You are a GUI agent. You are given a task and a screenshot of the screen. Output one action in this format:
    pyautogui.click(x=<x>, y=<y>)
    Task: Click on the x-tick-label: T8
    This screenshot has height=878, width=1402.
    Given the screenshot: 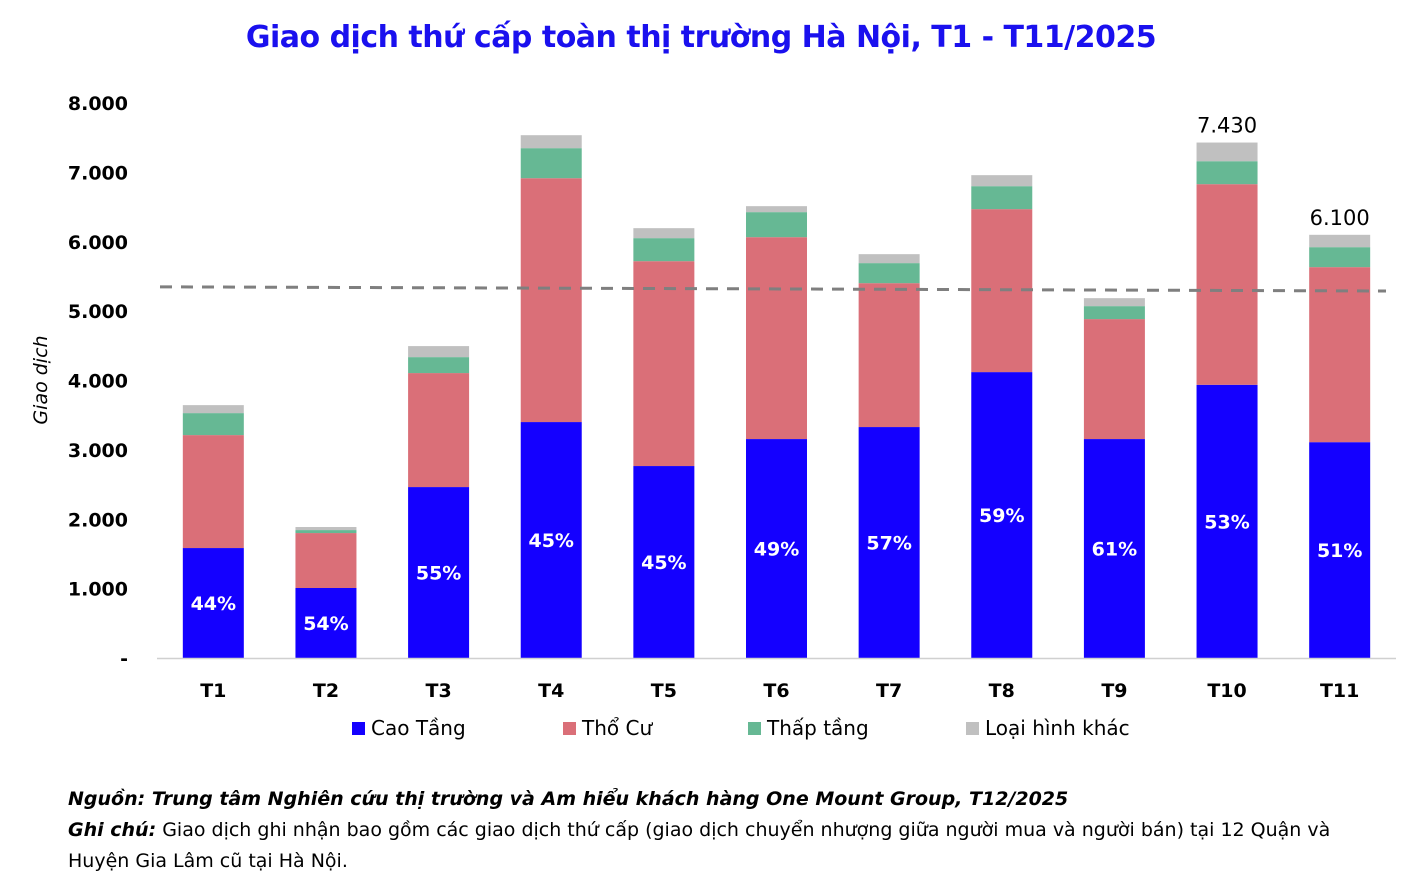 What is the action you would take?
    pyautogui.click(x=1002, y=691)
    